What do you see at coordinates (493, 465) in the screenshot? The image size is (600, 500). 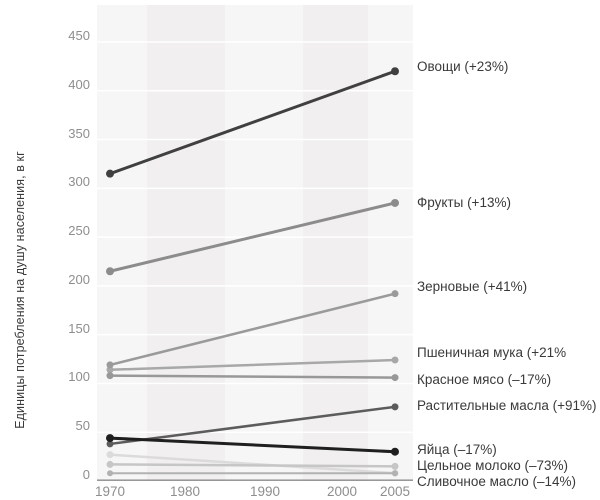 I see `series-label: Цельное молоко (–73%)` at bounding box center [493, 465].